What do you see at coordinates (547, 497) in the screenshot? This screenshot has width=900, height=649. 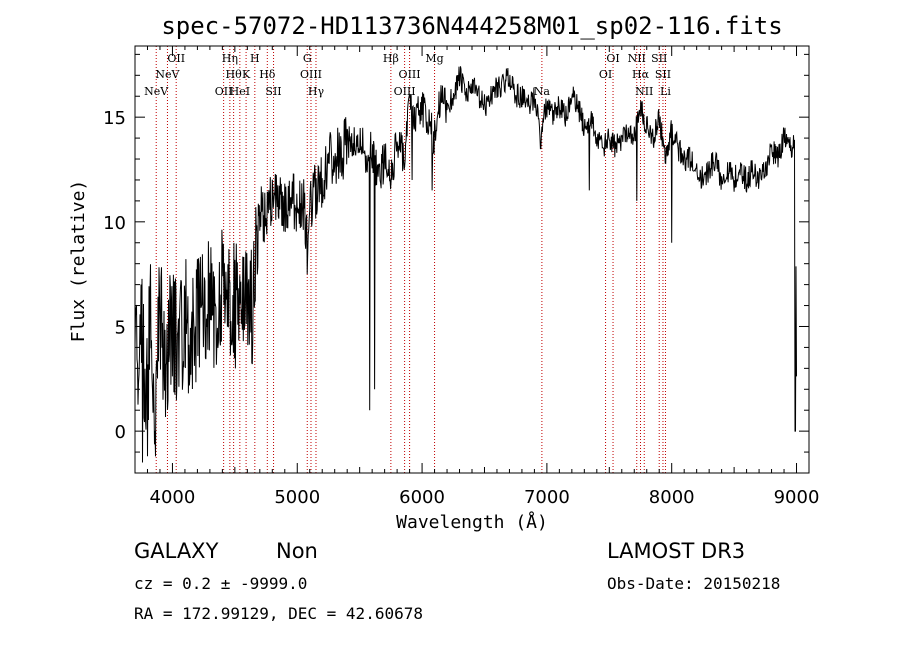 I see `x-tick-label: 7000` at bounding box center [547, 497].